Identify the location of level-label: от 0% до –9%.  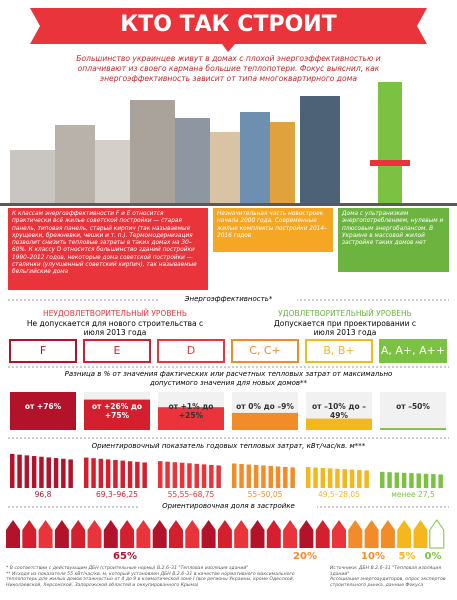
(265, 406).